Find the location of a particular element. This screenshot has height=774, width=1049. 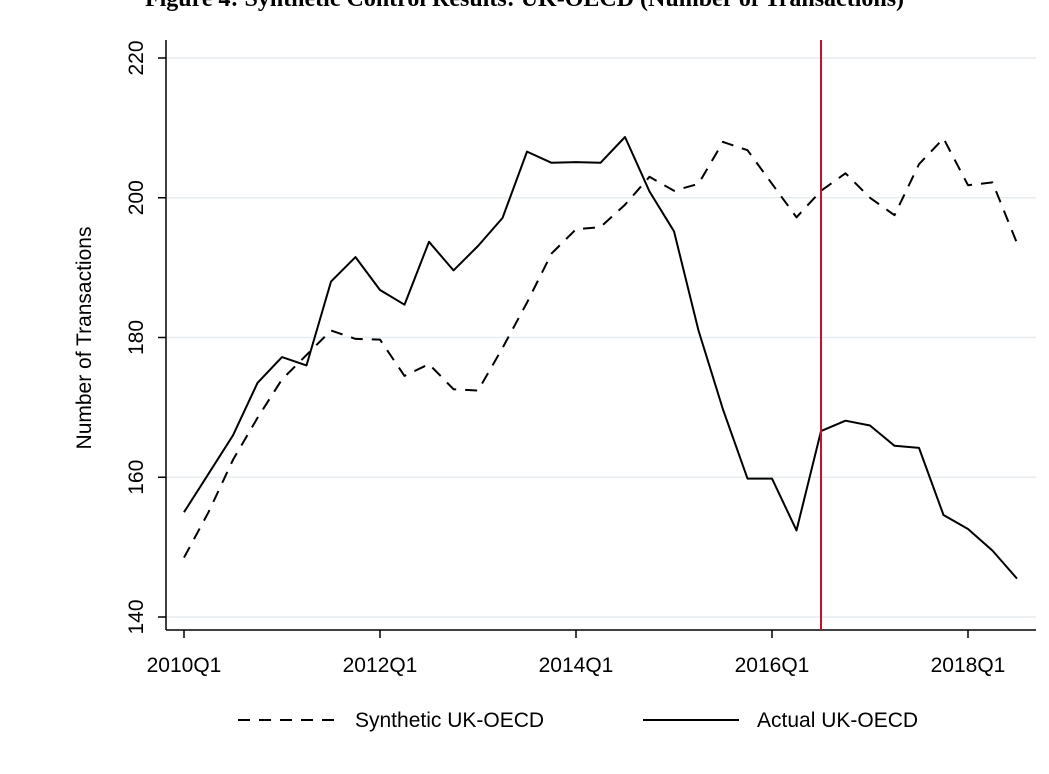

x-tick-label-2018Q1: 2018Q1 is located at coordinates (968, 665).